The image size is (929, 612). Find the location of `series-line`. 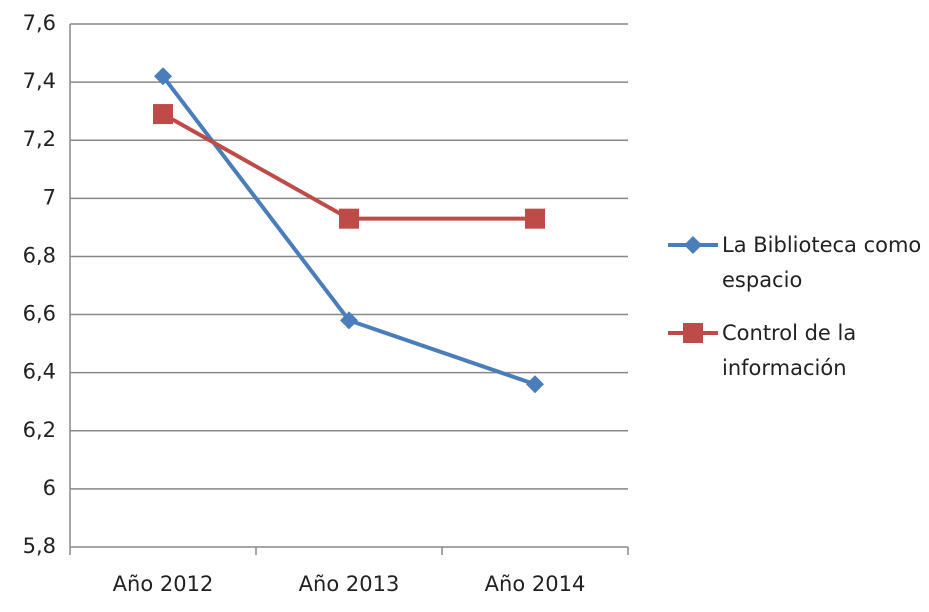

series-line is located at coordinates (348, 166).